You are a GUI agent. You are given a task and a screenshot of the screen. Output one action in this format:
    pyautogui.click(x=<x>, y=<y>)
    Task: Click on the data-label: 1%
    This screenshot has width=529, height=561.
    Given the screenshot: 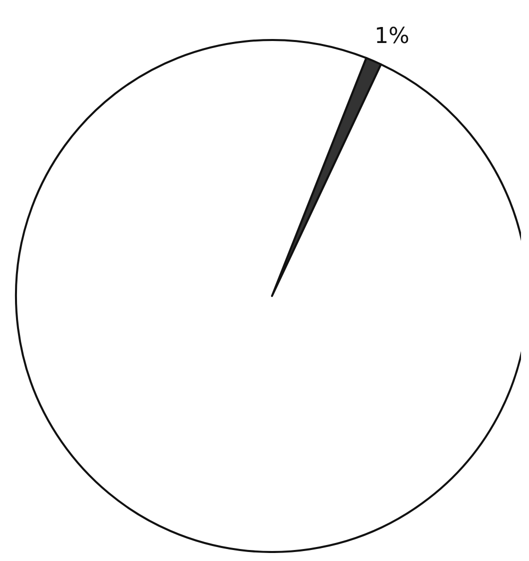 What is the action you would take?
    pyautogui.click(x=392, y=37)
    